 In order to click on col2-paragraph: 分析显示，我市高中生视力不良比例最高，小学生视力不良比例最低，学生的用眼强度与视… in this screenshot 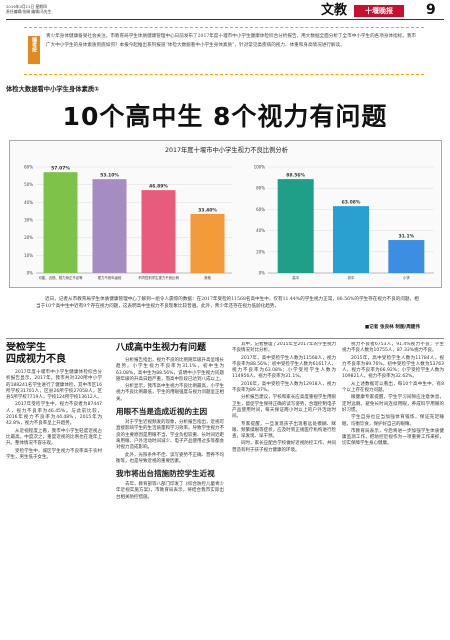, I will do `click(170, 393)`.